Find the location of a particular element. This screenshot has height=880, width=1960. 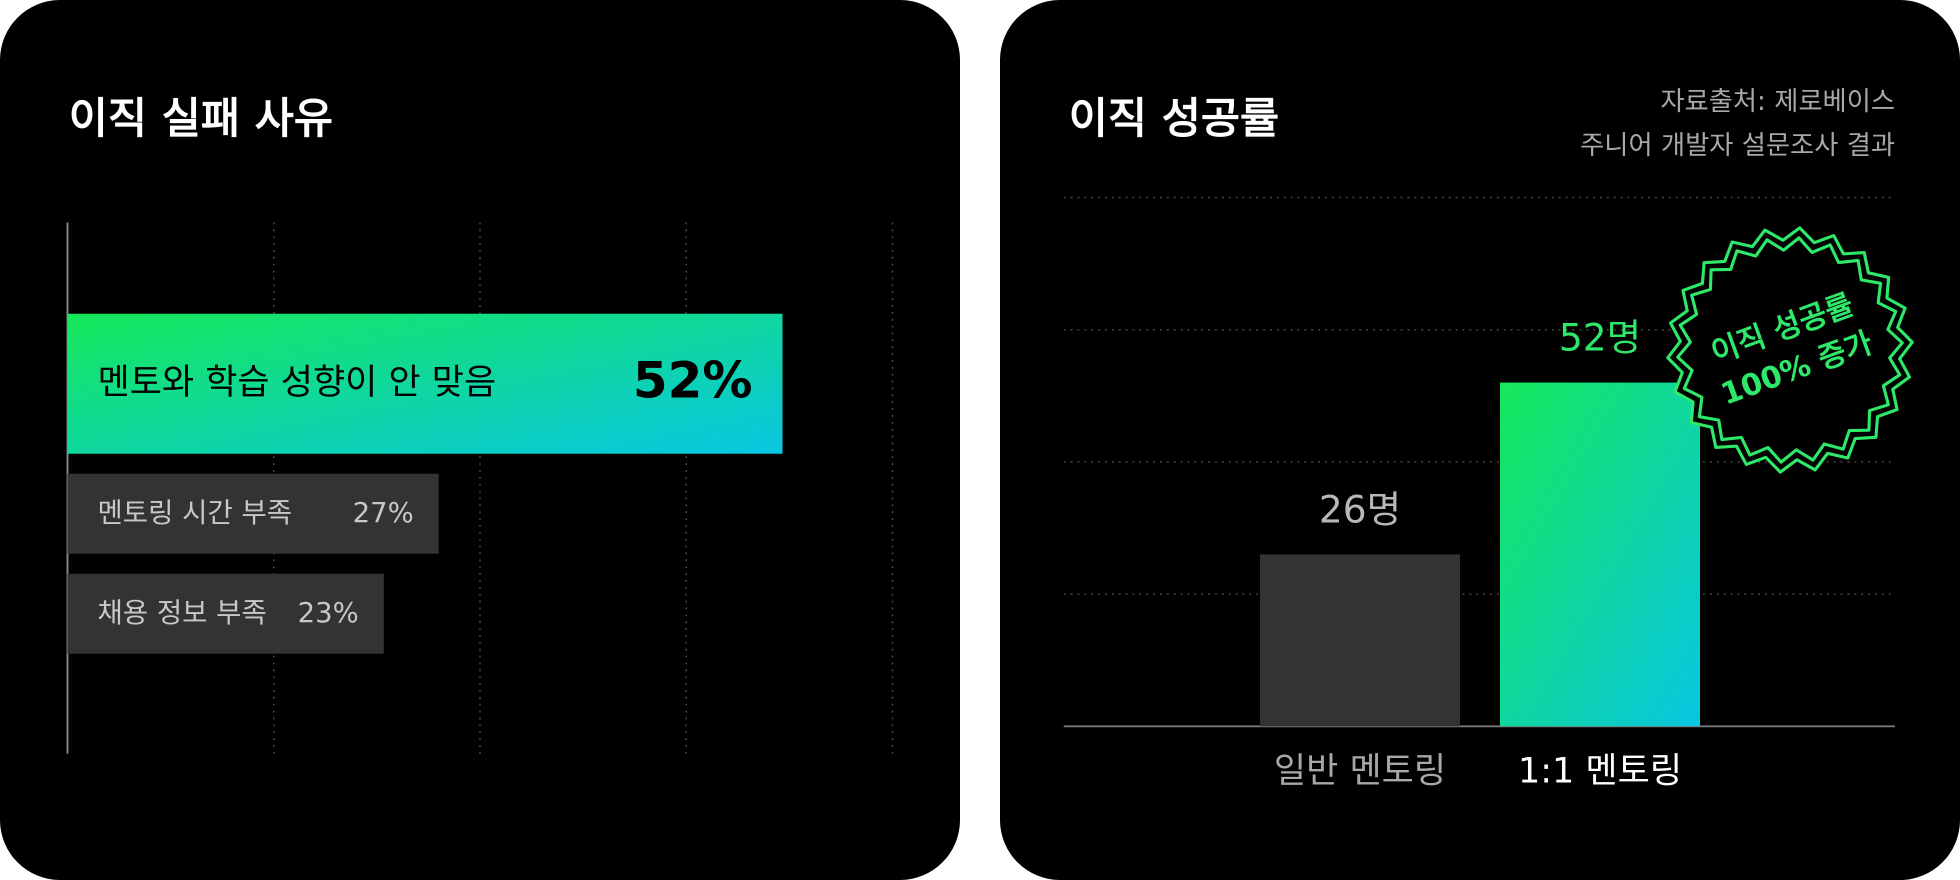

subtitle: 자료출처: 제로베이스 is located at coordinates (1777, 102).